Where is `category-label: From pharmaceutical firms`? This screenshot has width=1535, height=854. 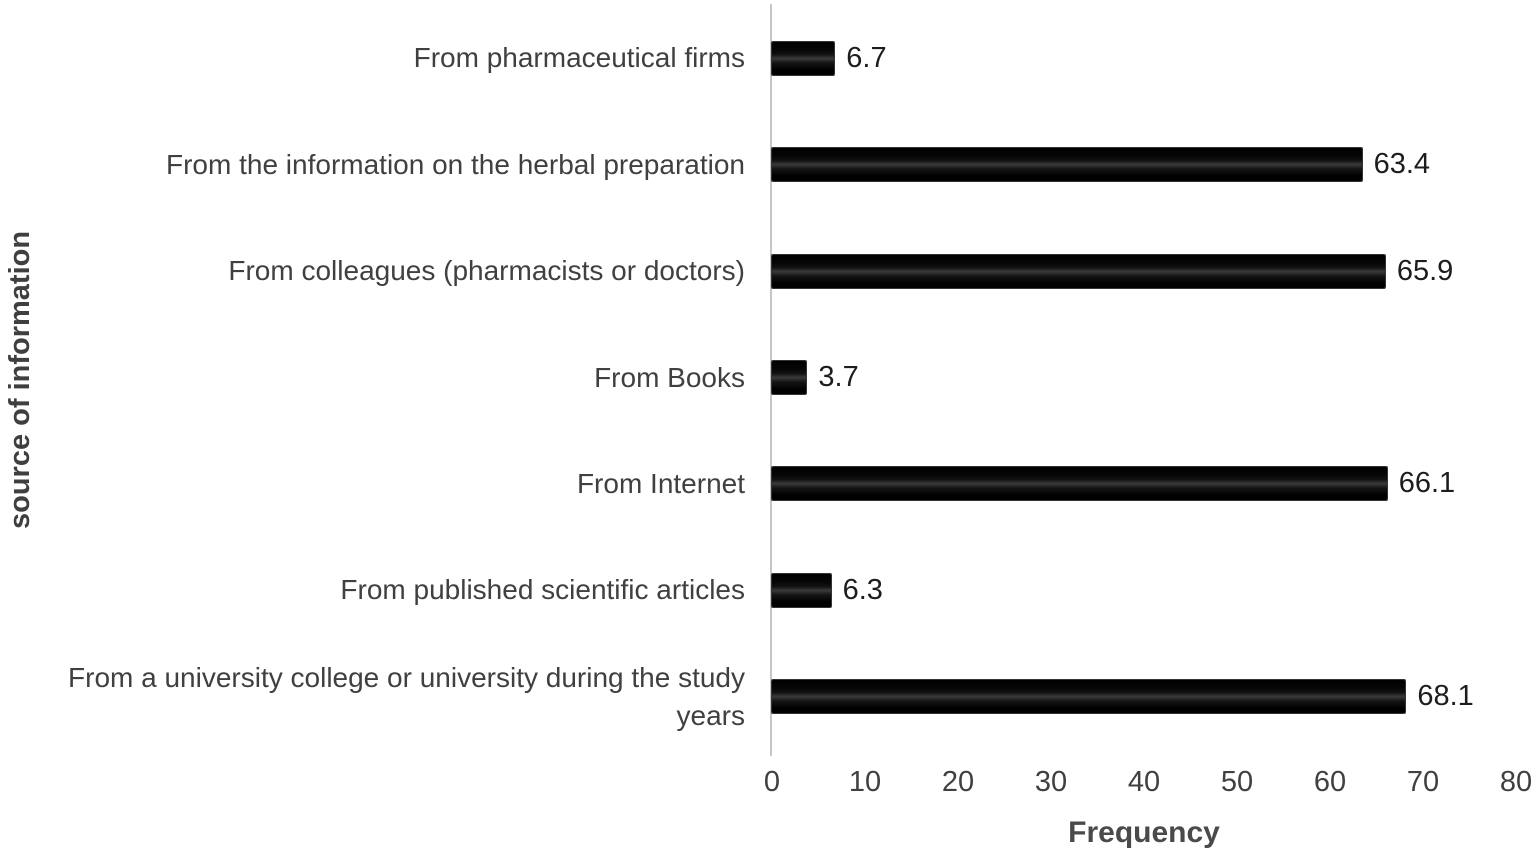
category-label: From pharmaceutical firms is located at coordinates (579, 58).